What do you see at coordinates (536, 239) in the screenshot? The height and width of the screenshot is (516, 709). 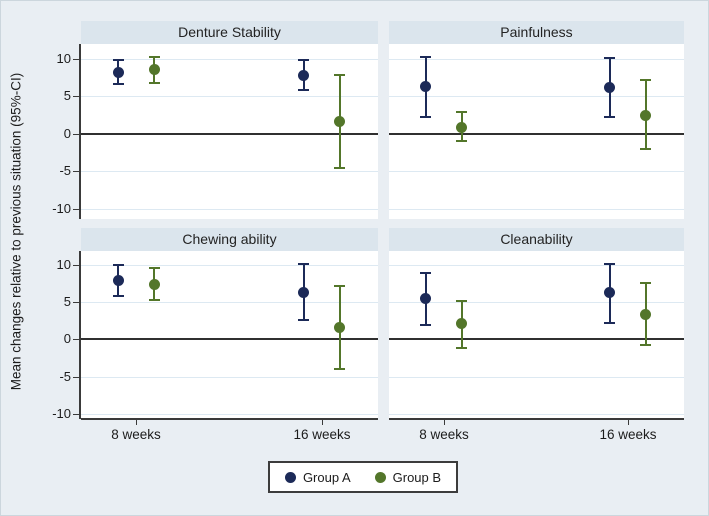 I see `panel-title-cleanability: Cleanability` at bounding box center [536, 239].